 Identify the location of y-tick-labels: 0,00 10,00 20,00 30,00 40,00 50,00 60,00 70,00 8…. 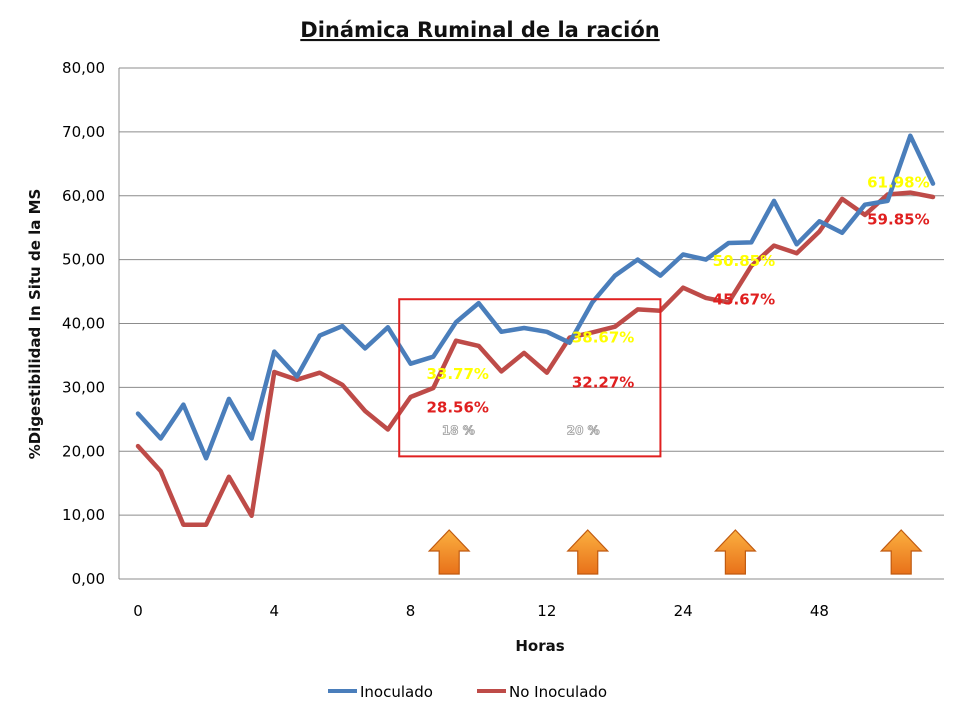
(83, 323).